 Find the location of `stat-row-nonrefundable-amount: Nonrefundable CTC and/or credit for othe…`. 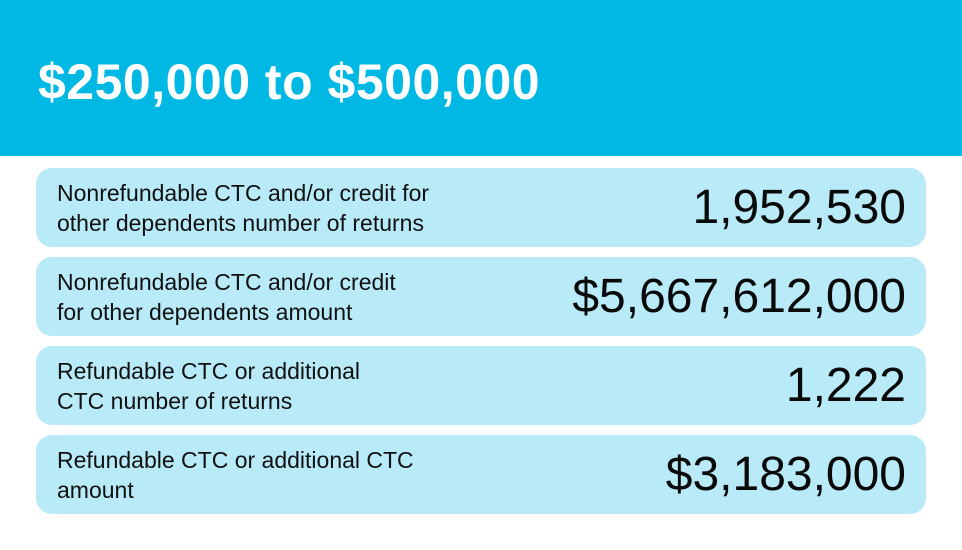

stat-row-nonrefundable-amount: Nonrefundable CTC and/or credit for othe… is located at coordinates (481, 296).